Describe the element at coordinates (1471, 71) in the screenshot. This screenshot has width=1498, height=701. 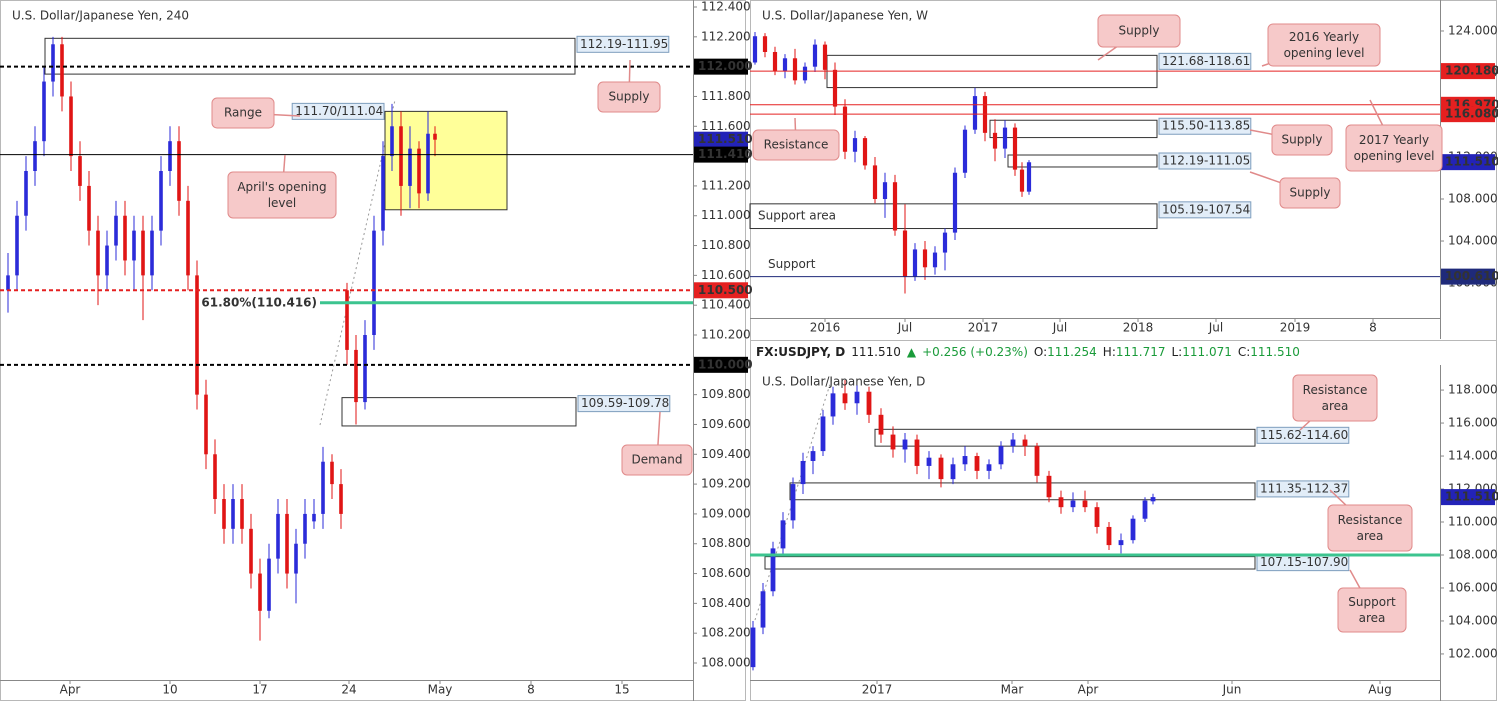
I see `price-label: 120.180` at that location.